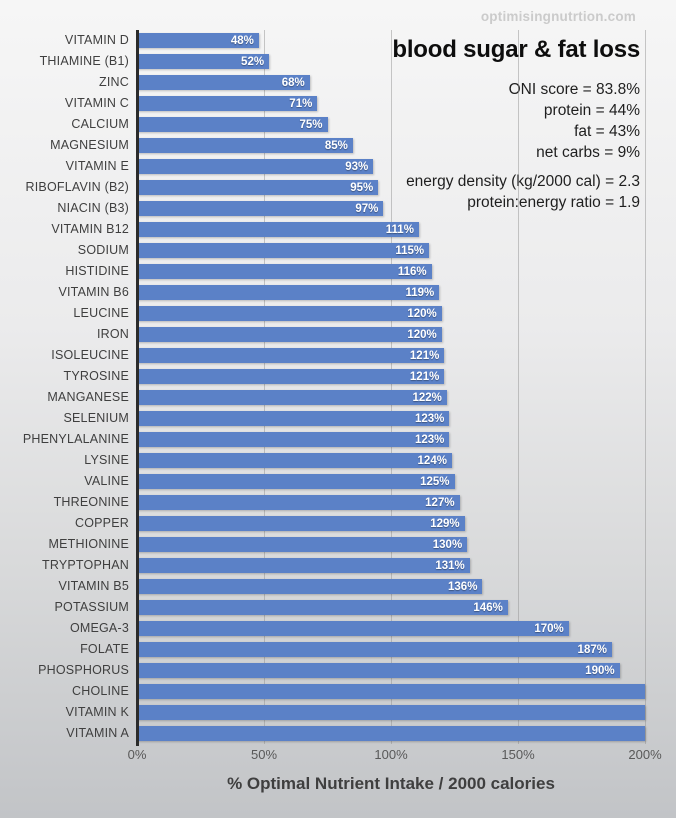 Image resolution: width=676 pixels, height=818 pixels. I want to click on bar: 146%, so click(322, 607).